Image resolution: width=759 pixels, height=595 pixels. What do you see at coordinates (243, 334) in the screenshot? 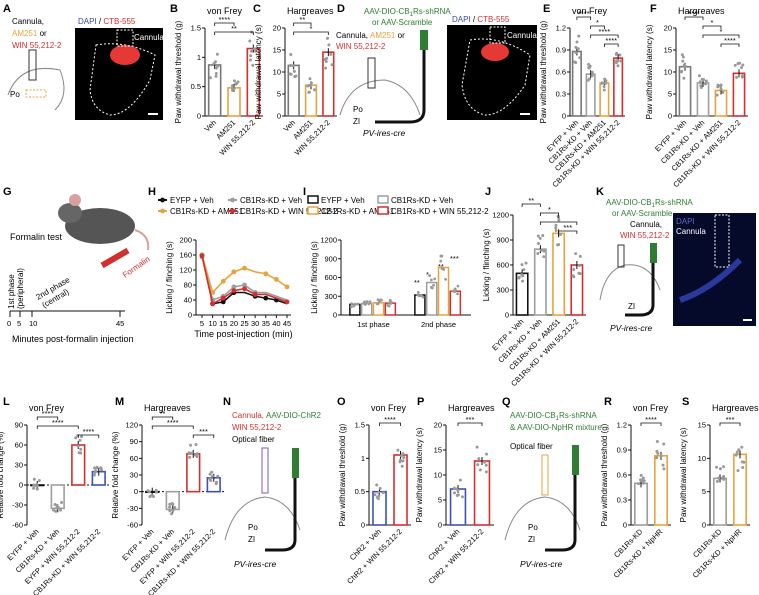
I see `chart-h-xlabel: Time post-injection (min)` at bounding box center [243, 334].